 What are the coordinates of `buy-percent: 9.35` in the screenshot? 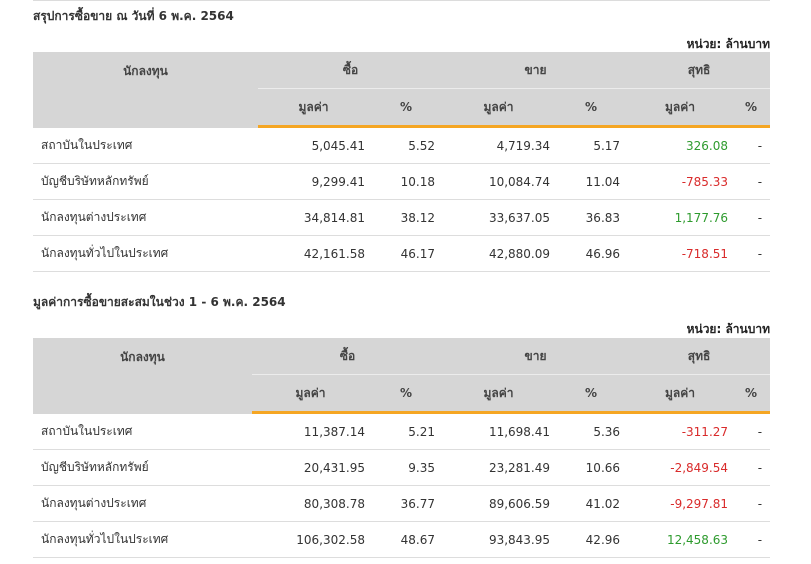 It's located at (406, 467).